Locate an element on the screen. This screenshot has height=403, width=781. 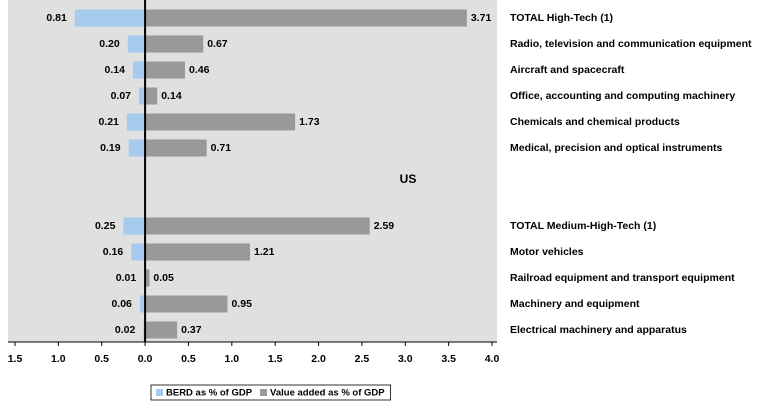
value-label: 0.46 is located at coordinates (199, 70).